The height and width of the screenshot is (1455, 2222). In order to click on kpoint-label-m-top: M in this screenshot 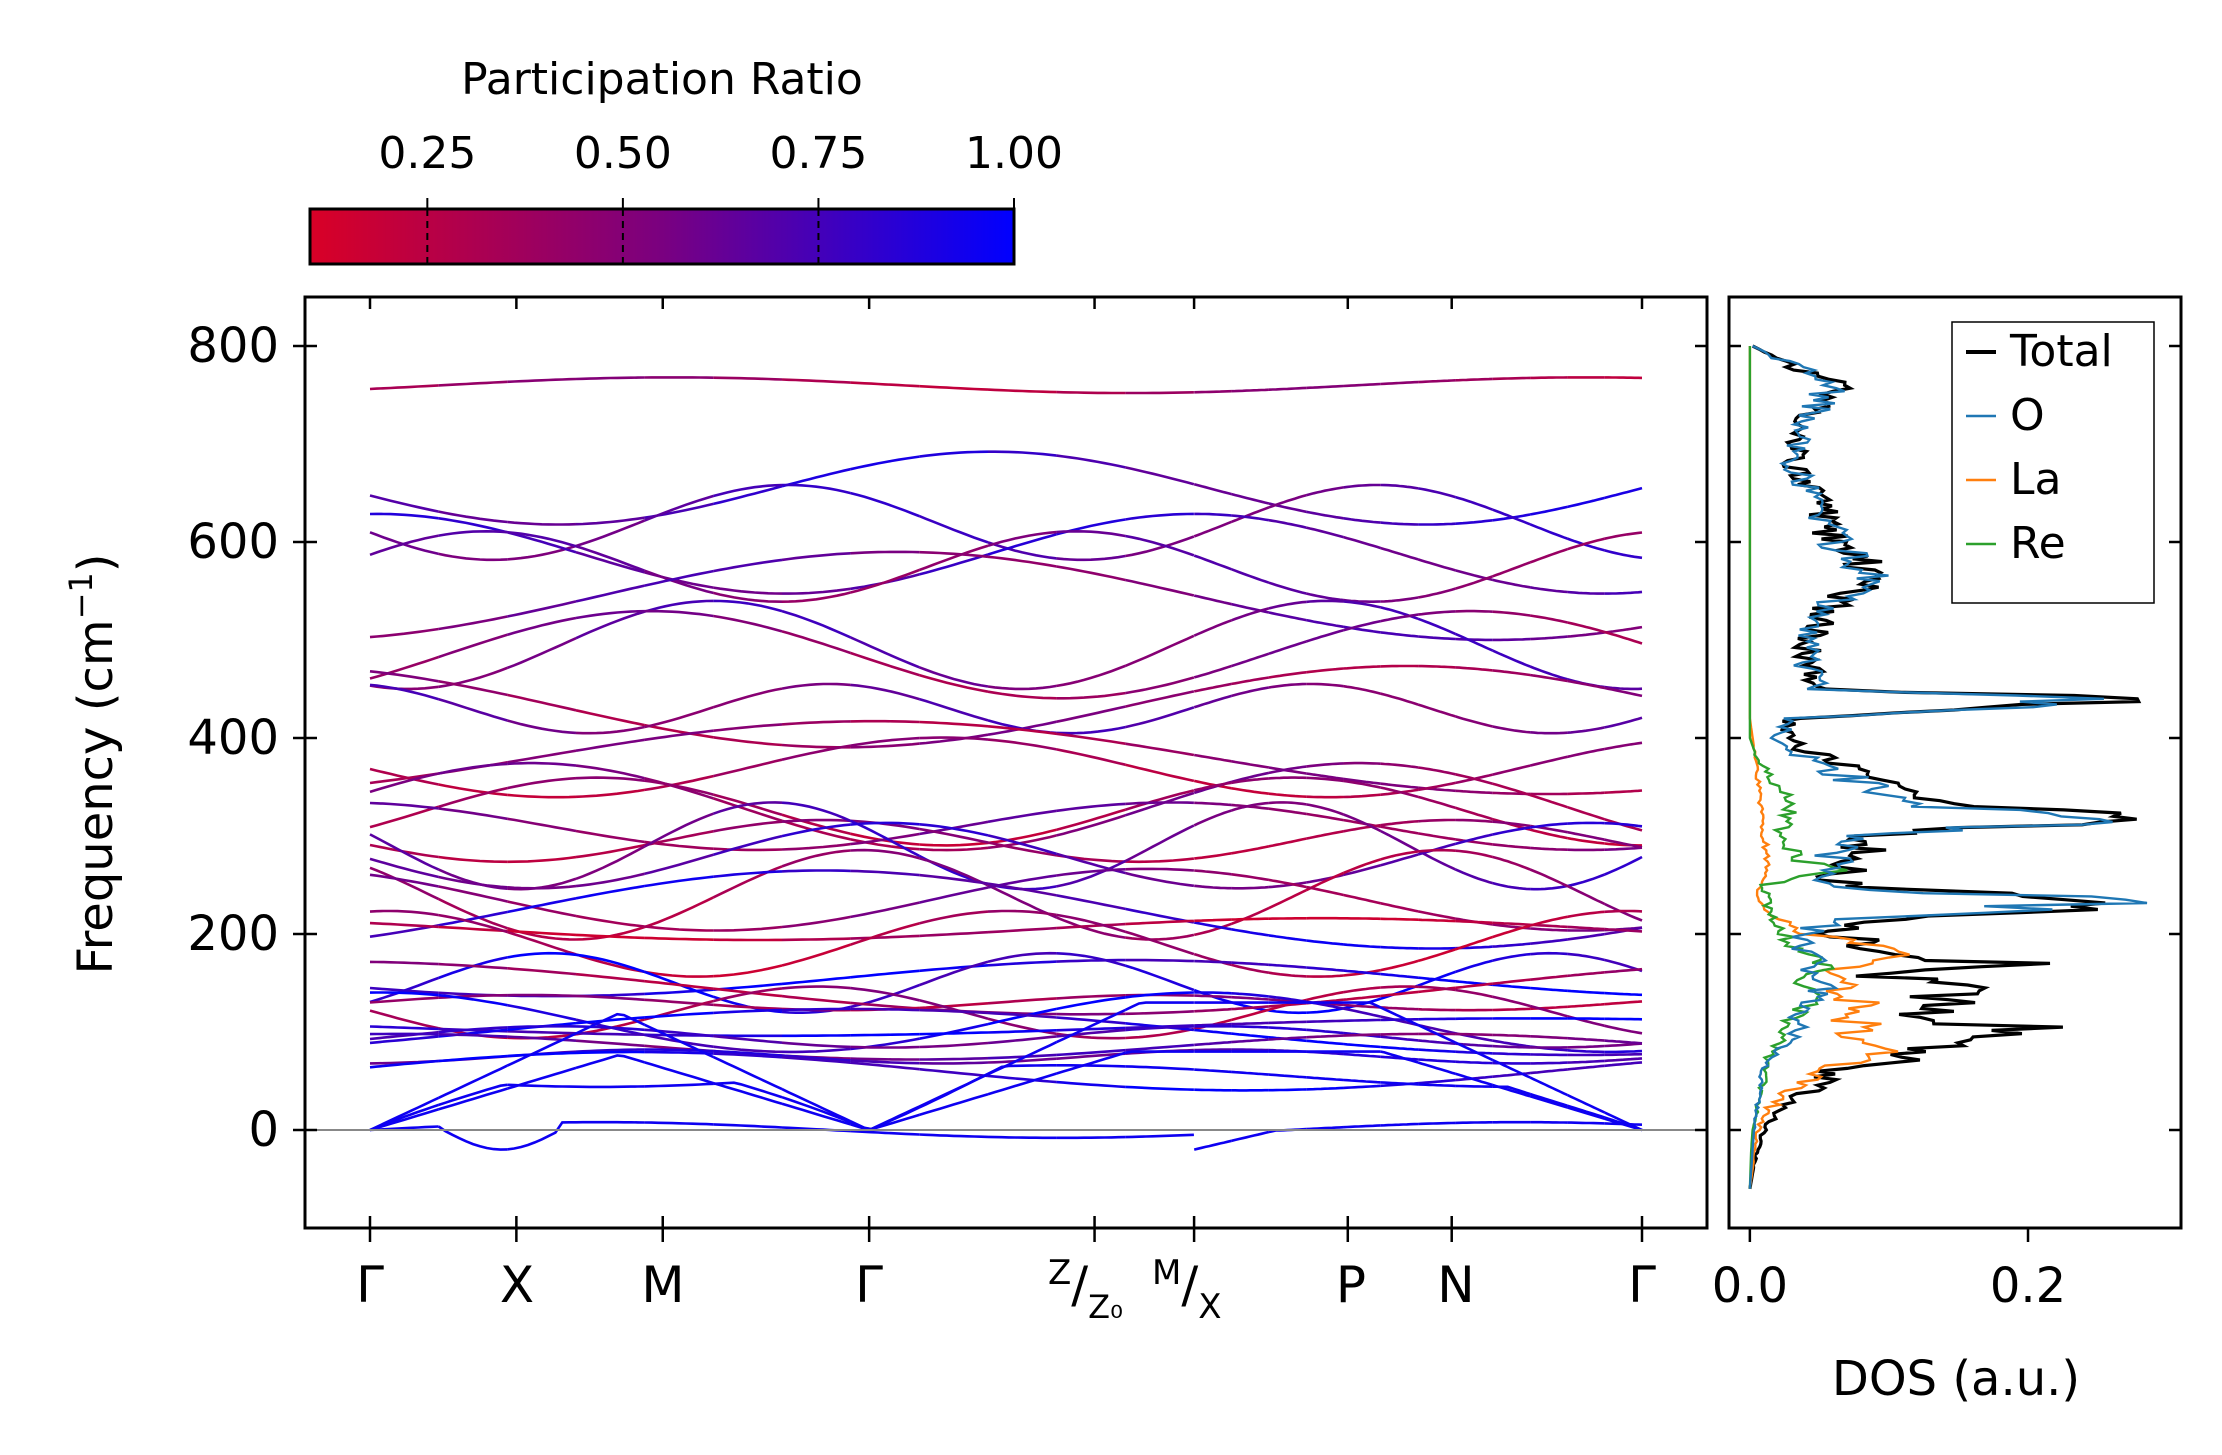, I will do `click(1166, 1273)`.